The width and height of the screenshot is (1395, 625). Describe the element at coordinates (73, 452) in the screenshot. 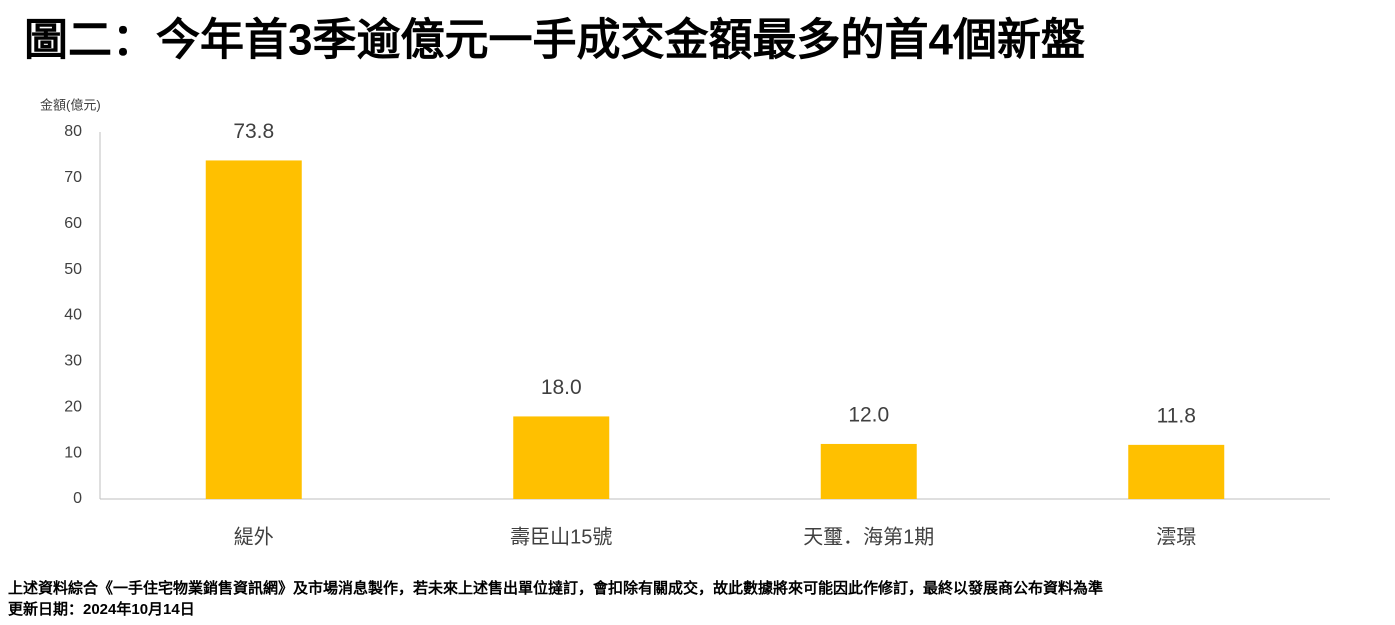

I see `y-tick-label: 10` at that location.